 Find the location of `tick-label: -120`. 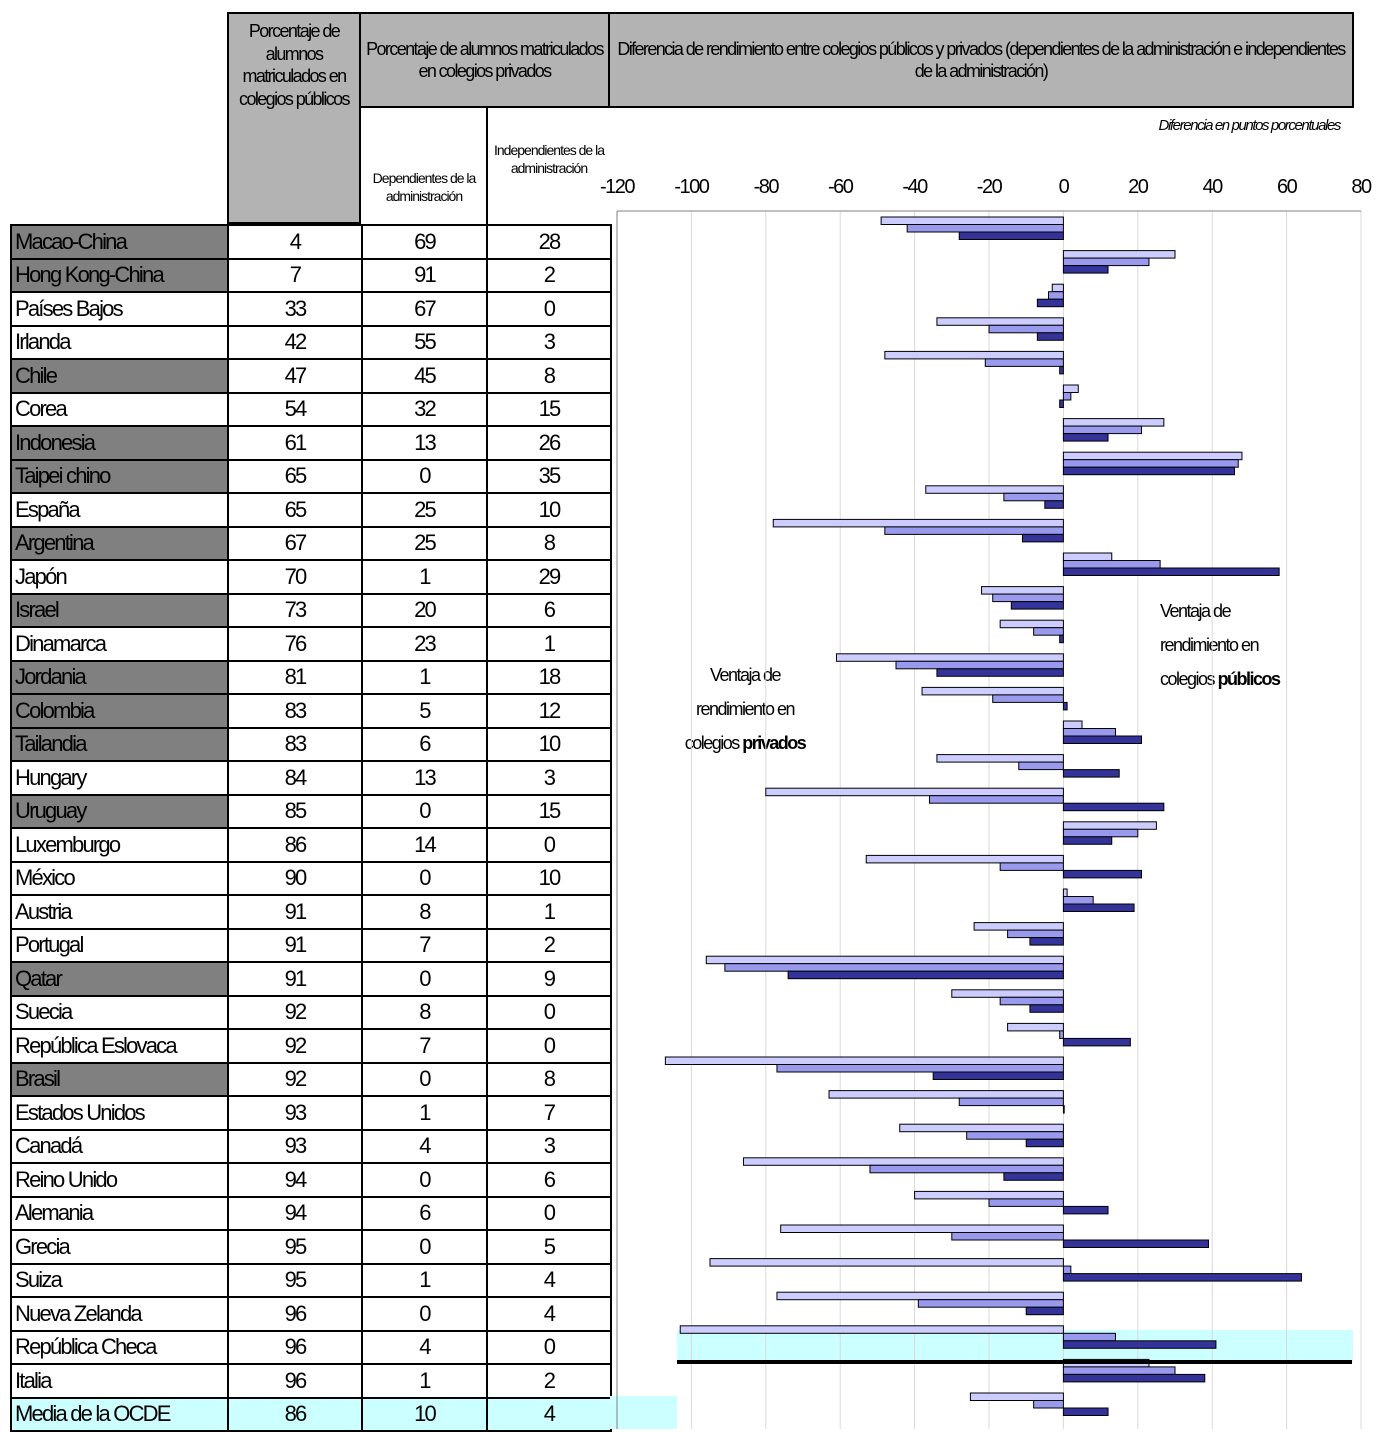

tick-label: -120 is located at coordinates (617, 187).